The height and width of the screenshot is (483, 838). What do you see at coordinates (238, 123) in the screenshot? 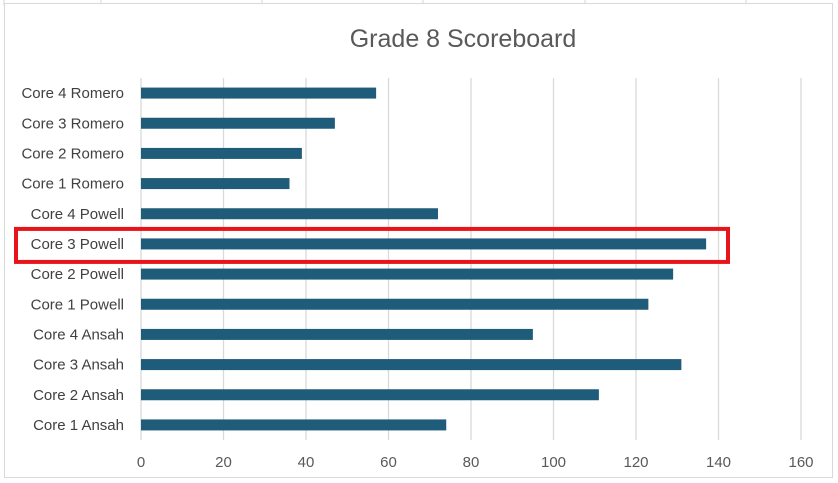
I see `bar-core-3-romero` at bounding box center [238, 123].